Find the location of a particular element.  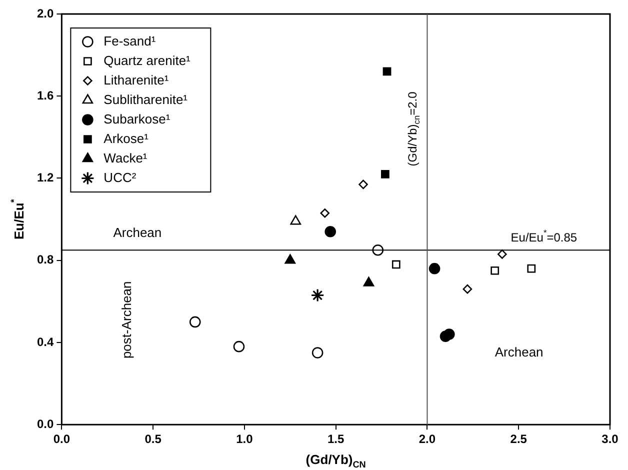

legend-label: Arkose¹ is located at coordinates (127, 138).